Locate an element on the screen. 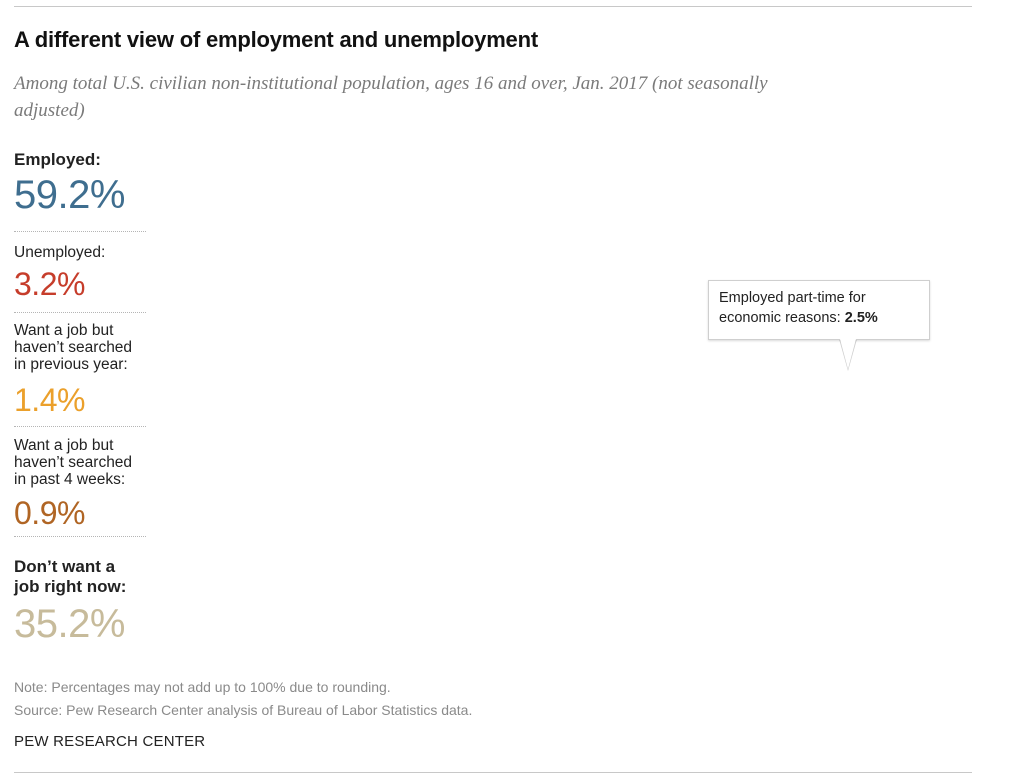 This screenshot has width=1024, height=783. value-dont-want: 35.2% is located at coordinates (69, 624).